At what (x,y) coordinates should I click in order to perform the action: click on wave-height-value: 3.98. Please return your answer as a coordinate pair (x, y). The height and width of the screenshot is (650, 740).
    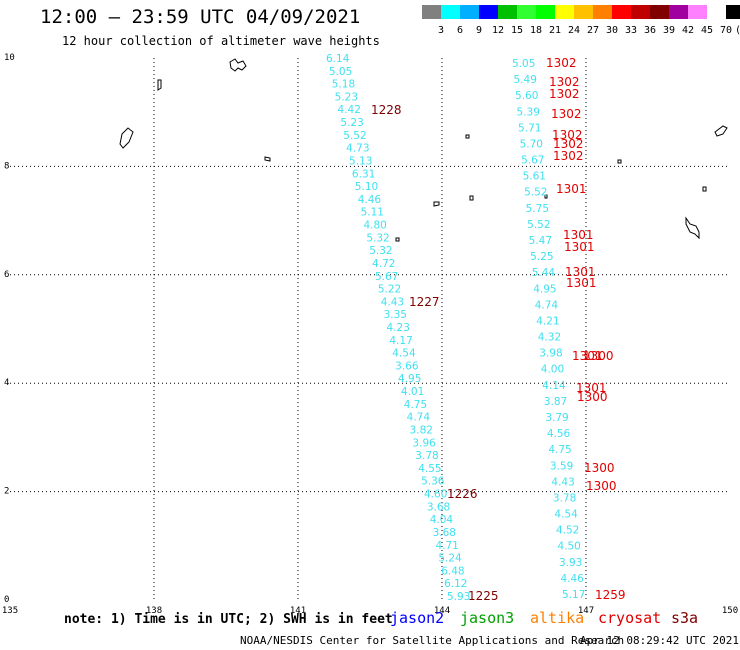
    Looking at the image, I should click on (550, 354).